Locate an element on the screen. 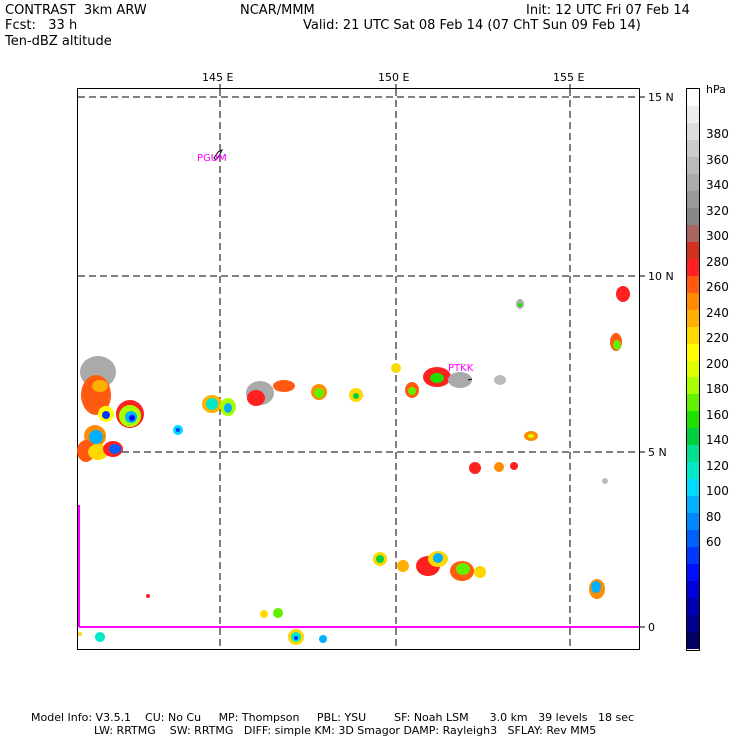 The image size is (740, 740). organization: NCAR/MMM is located at coordinates (277, 10).